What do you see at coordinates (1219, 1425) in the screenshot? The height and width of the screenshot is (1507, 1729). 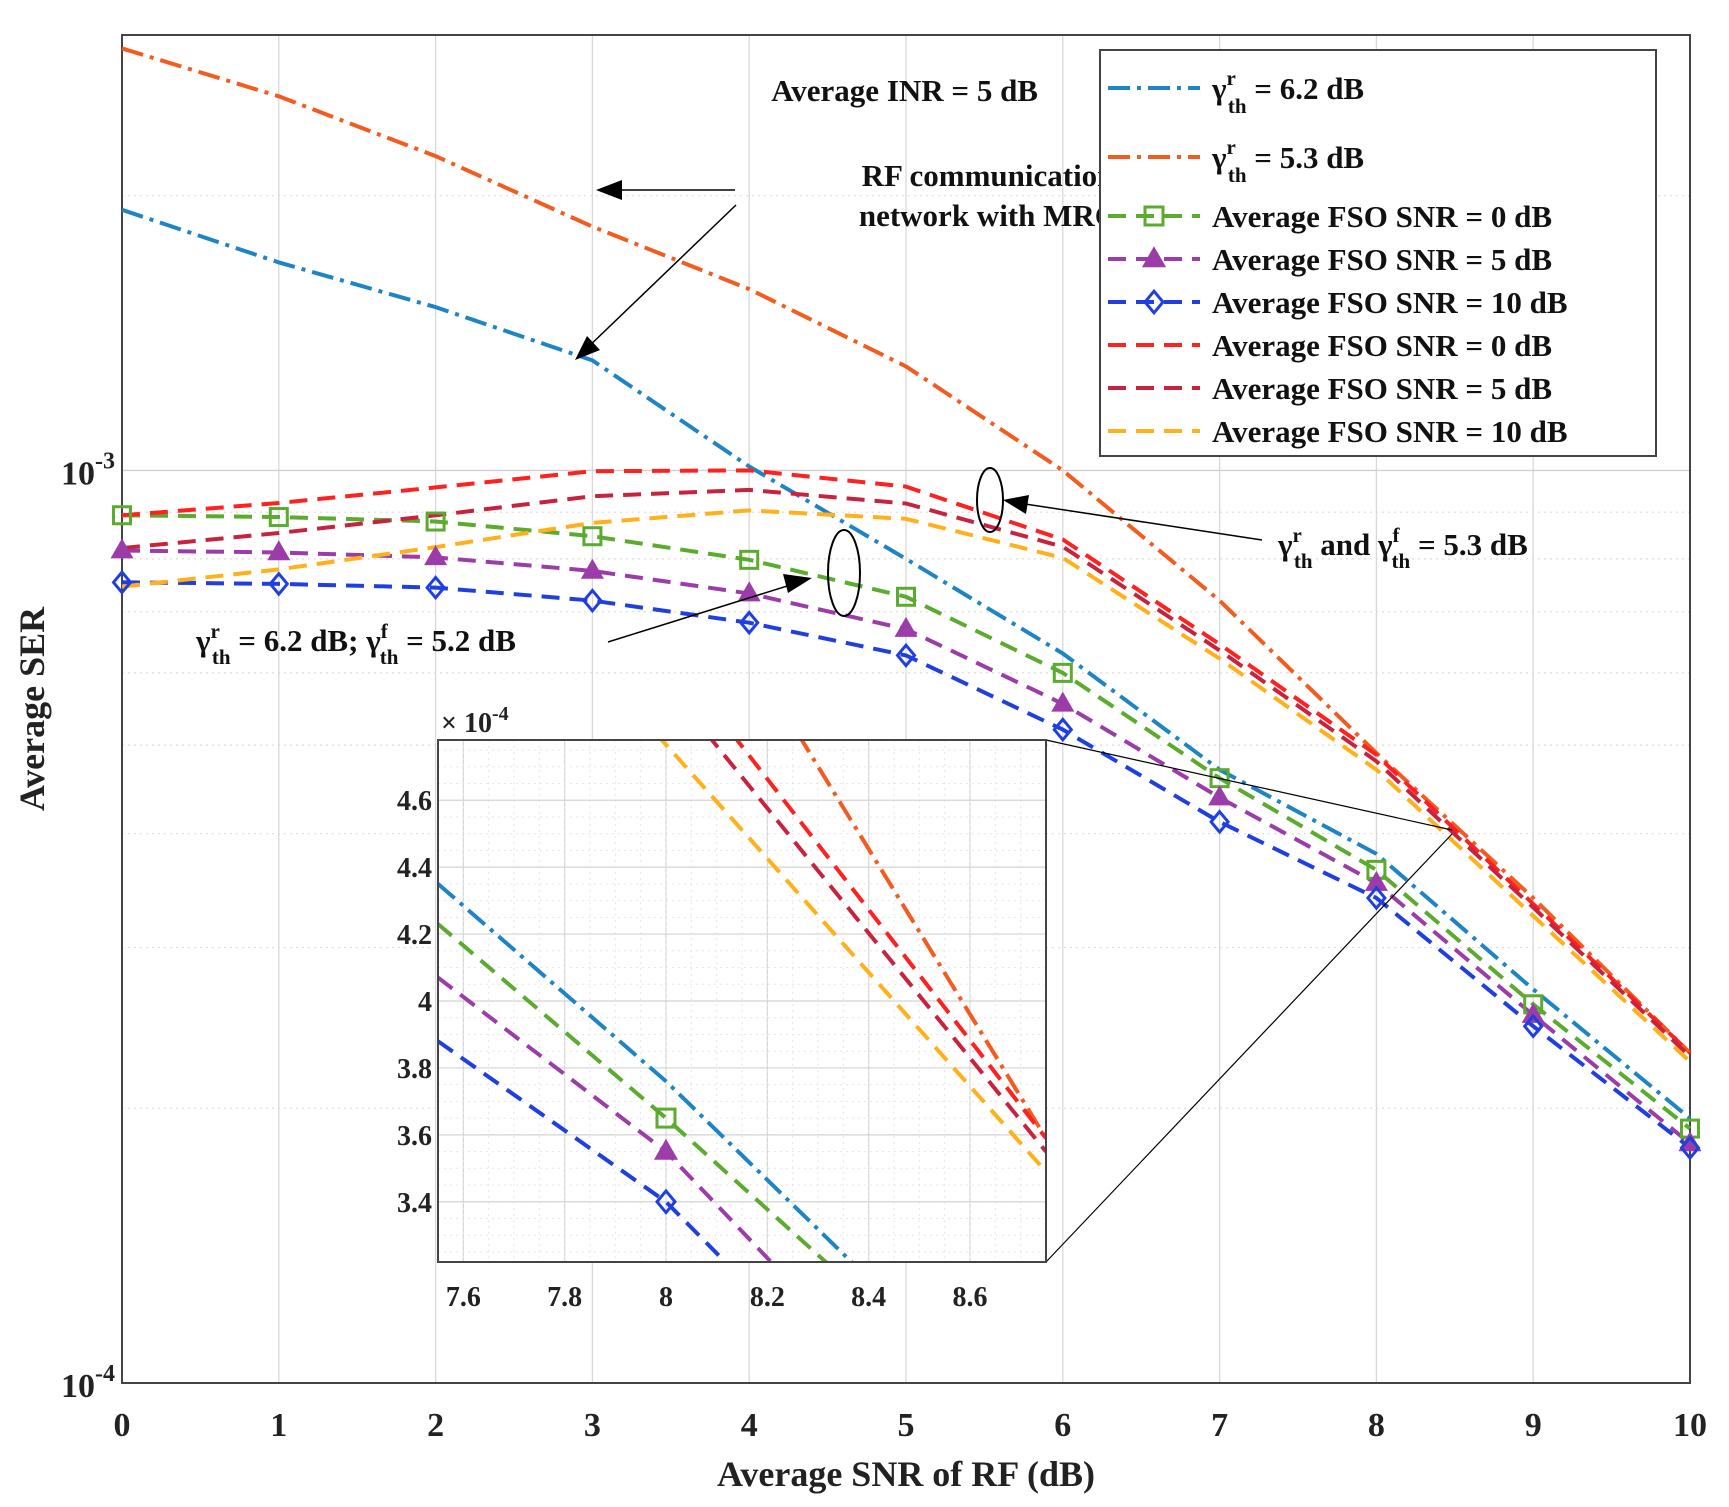 I see `x-tick-7: 7` at bounding box center [1219, 1425].